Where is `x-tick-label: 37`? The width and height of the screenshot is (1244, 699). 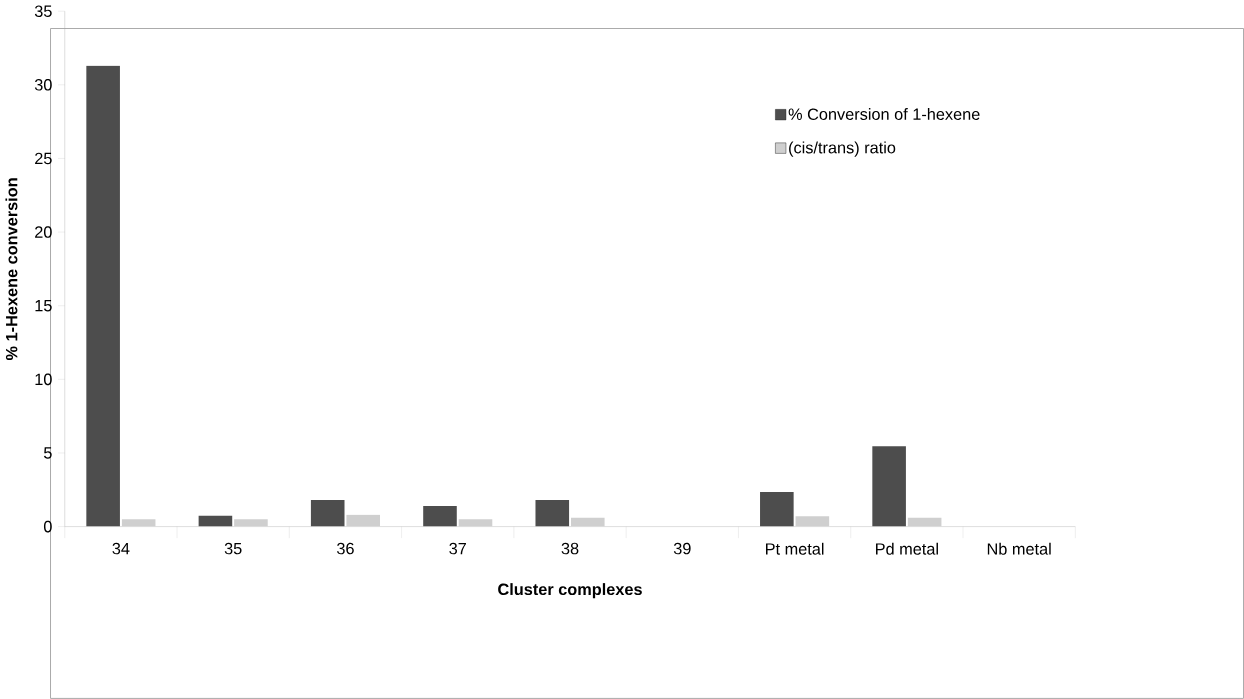
x-tick-label: 37 is located at coordinates (457, 548).